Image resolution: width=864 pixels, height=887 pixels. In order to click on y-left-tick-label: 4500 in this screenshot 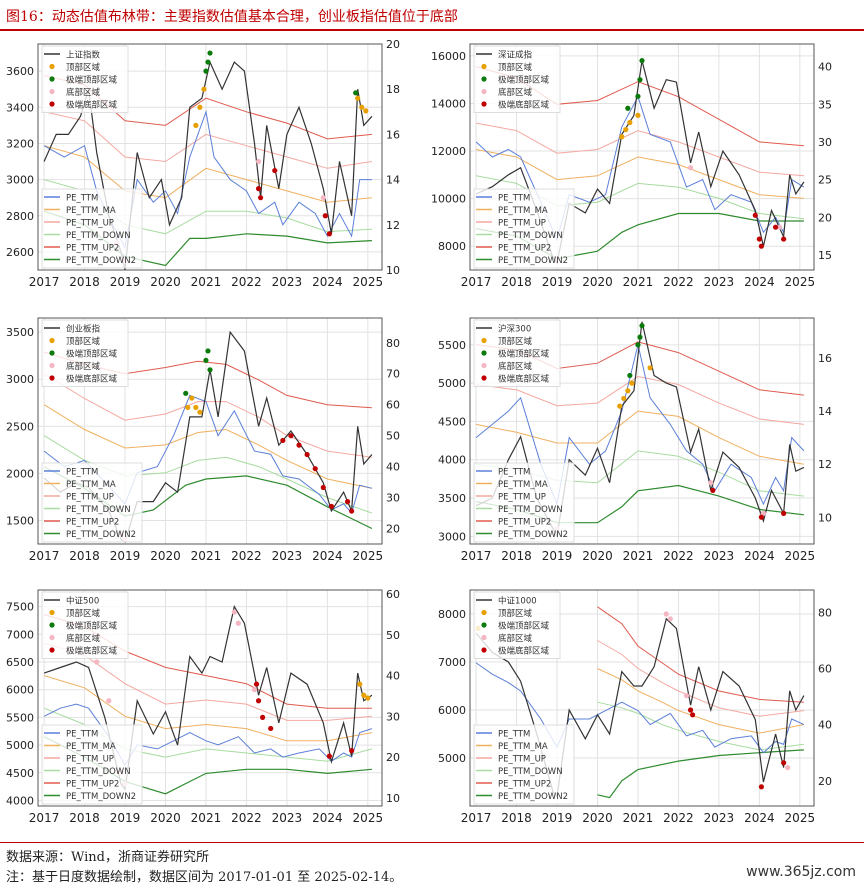, I will do `click(452, 421)`.